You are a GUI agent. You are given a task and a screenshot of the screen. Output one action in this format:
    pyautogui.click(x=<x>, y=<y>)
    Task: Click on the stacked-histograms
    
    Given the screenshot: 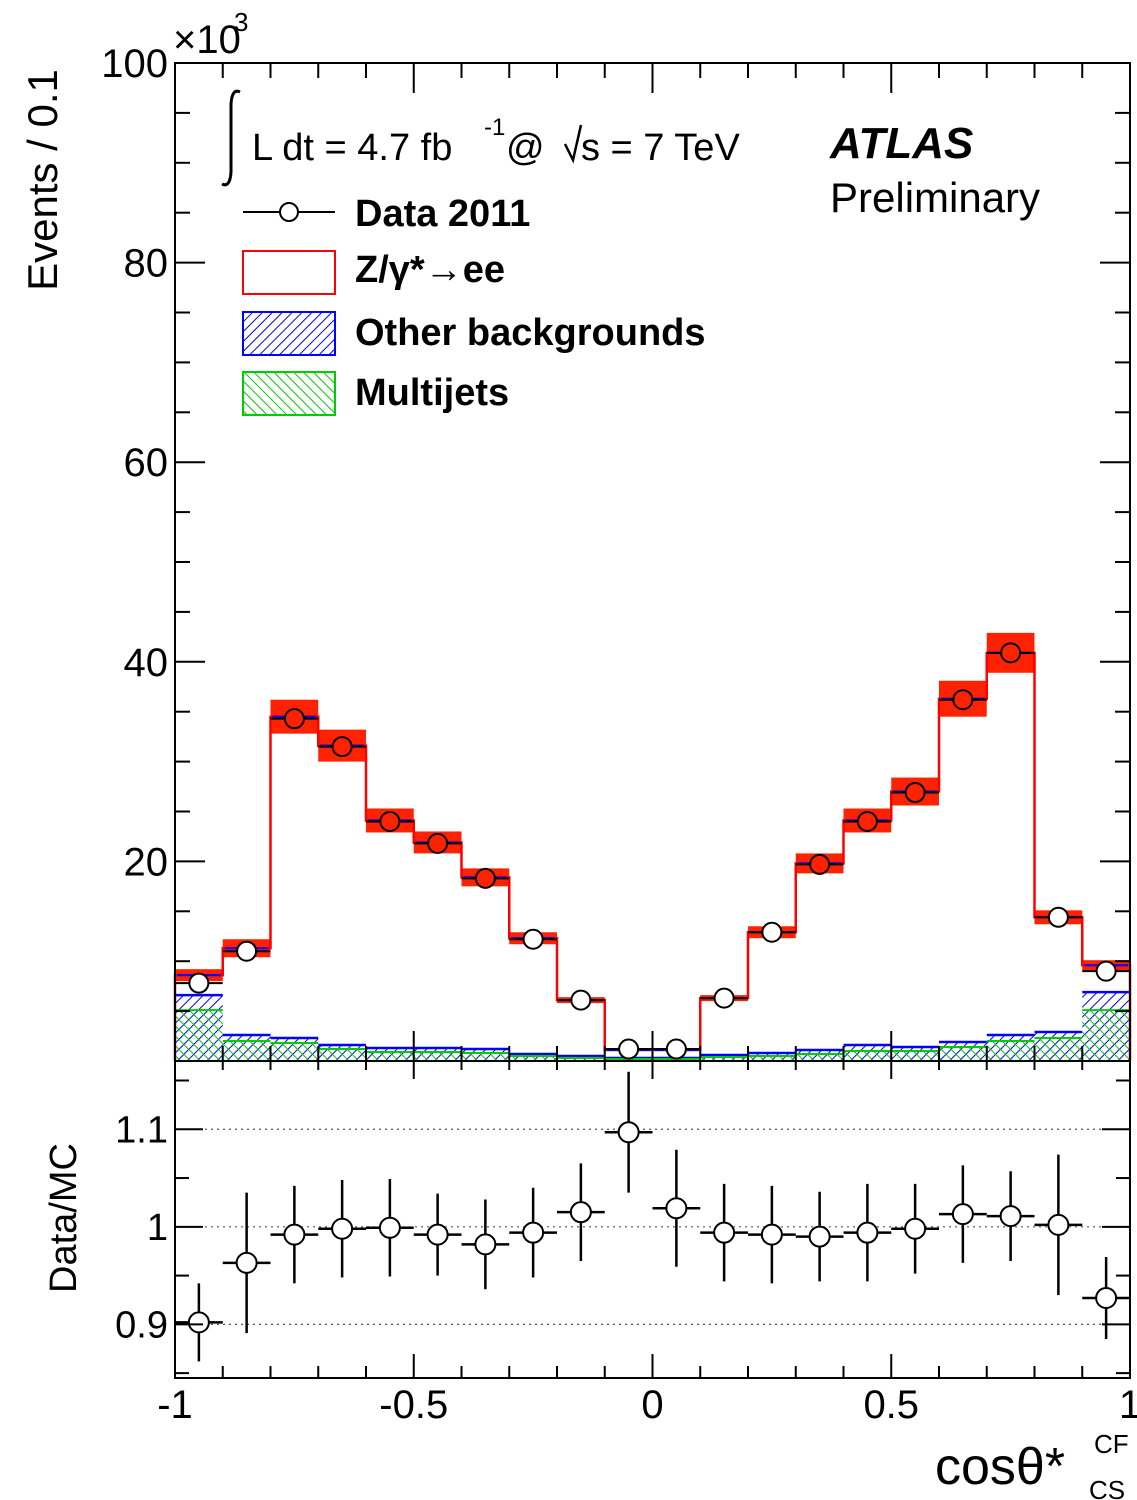 What is the action you would take?
    pyautogui.click(x=652, y=1025)
    